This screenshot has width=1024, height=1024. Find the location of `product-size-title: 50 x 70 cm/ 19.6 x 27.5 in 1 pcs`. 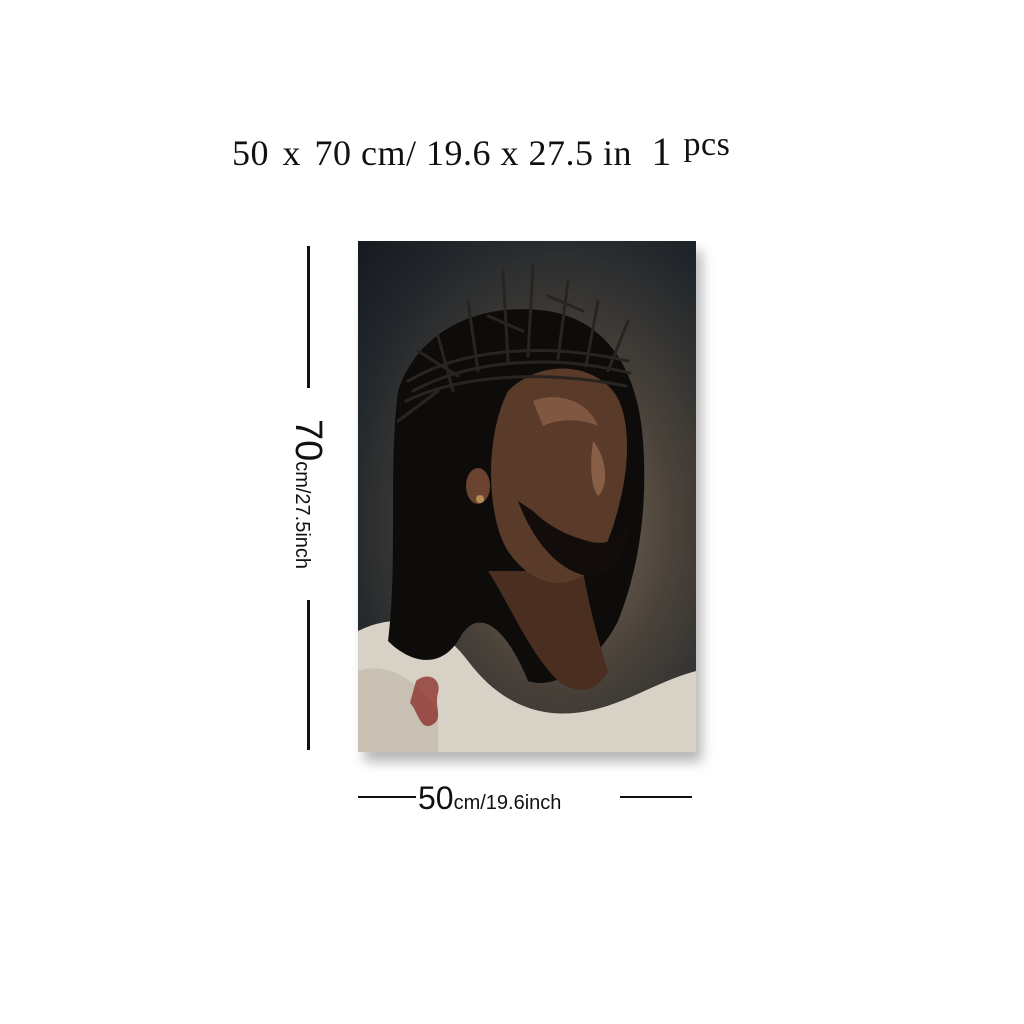

product-size-title: 50 x 70 cm/ 19.6 x 27.5 in 1 pcs is located at coordinates (532, 156).